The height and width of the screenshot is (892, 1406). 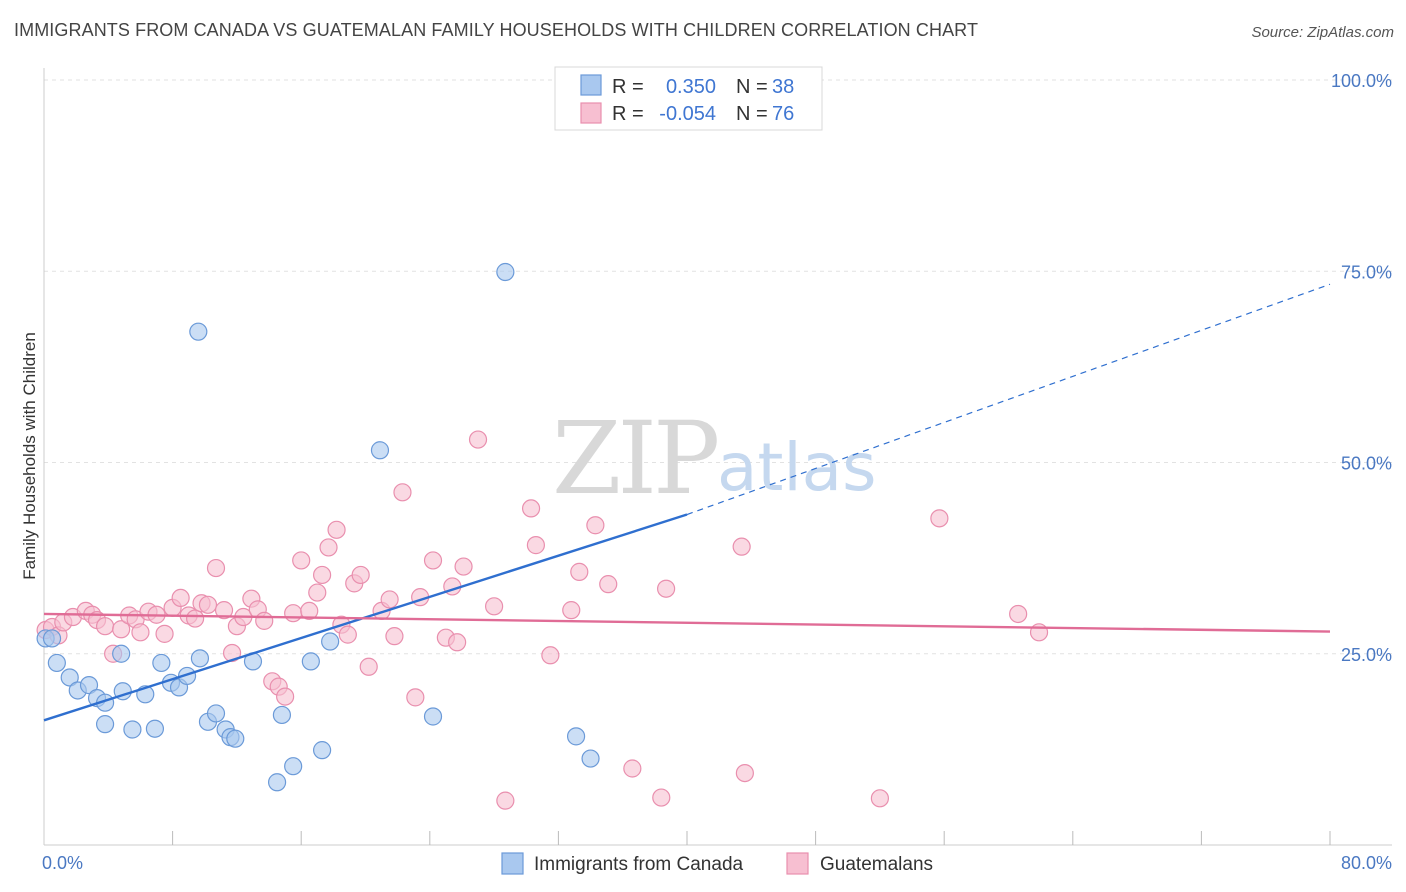 I want to click on legend-r-value-canada: 0.350, so click(x=691, y=87).